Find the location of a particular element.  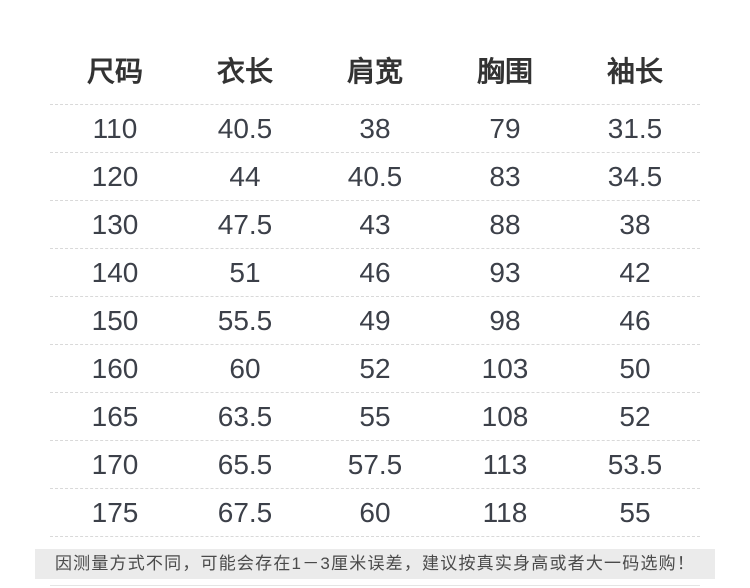

table-cell: 50 is located at coordinates (635, 368).